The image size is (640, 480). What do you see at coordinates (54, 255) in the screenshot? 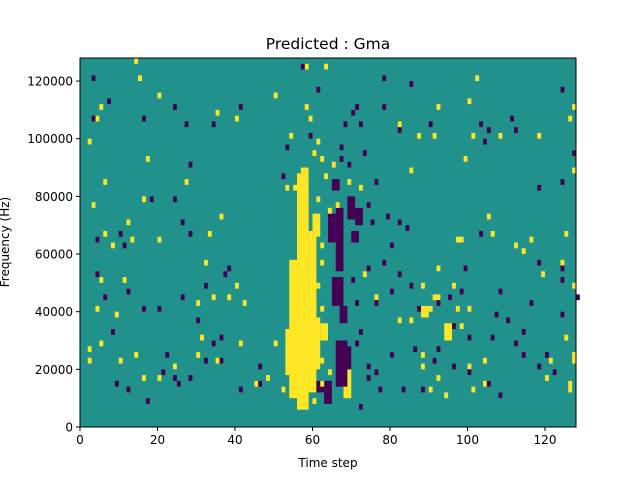
I see `y-tick-label: 60000` at bounding box center [54, 255].